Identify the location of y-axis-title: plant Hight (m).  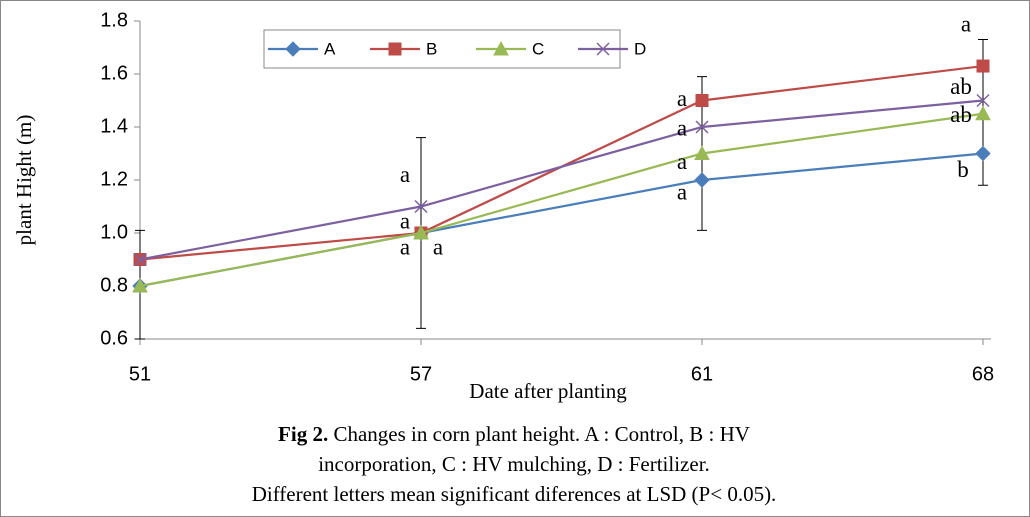
(24, 180).